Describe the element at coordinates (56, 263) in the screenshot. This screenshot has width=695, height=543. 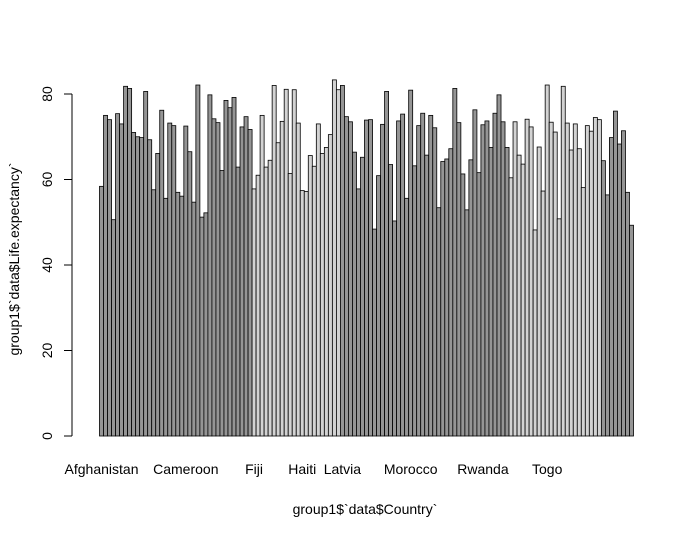
I see `y-axis: 0 20 40 60 80` at that location.